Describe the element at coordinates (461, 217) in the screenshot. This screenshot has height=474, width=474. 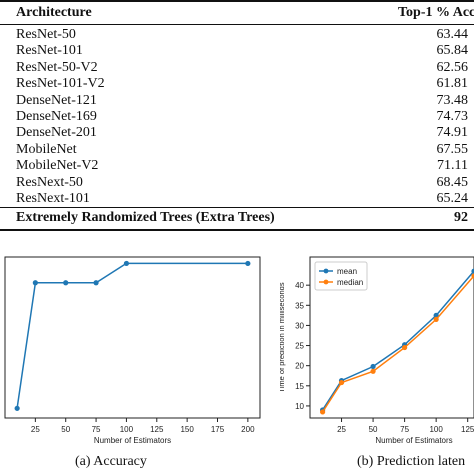
I see `final-row-accuracy: 92` at that location.